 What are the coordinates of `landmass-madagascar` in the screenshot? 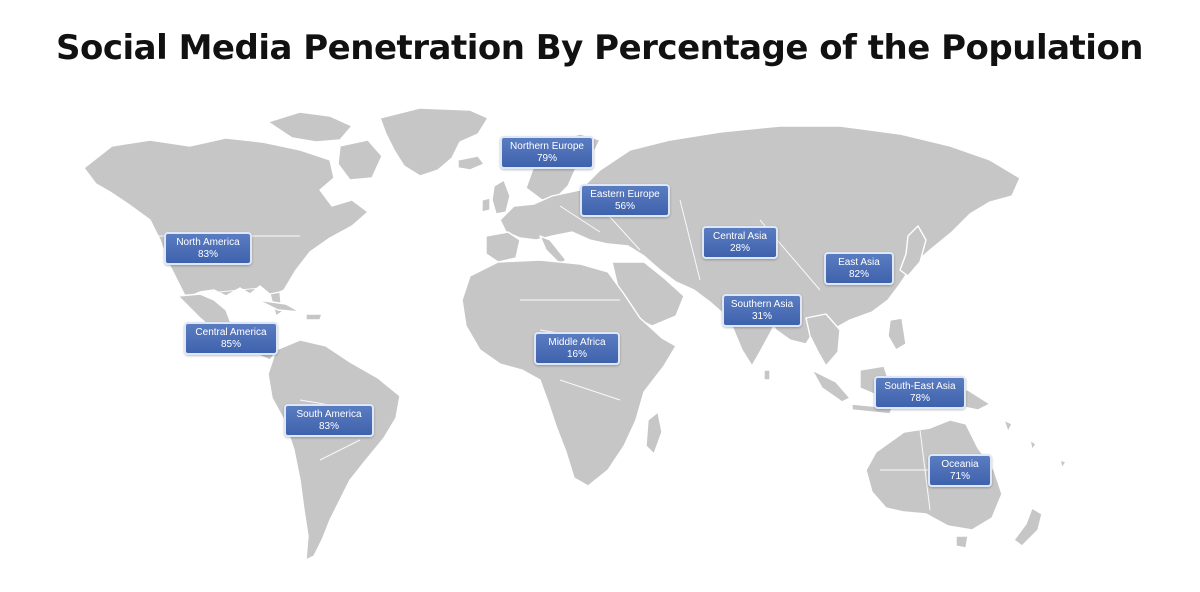 It's located at (654, 433).